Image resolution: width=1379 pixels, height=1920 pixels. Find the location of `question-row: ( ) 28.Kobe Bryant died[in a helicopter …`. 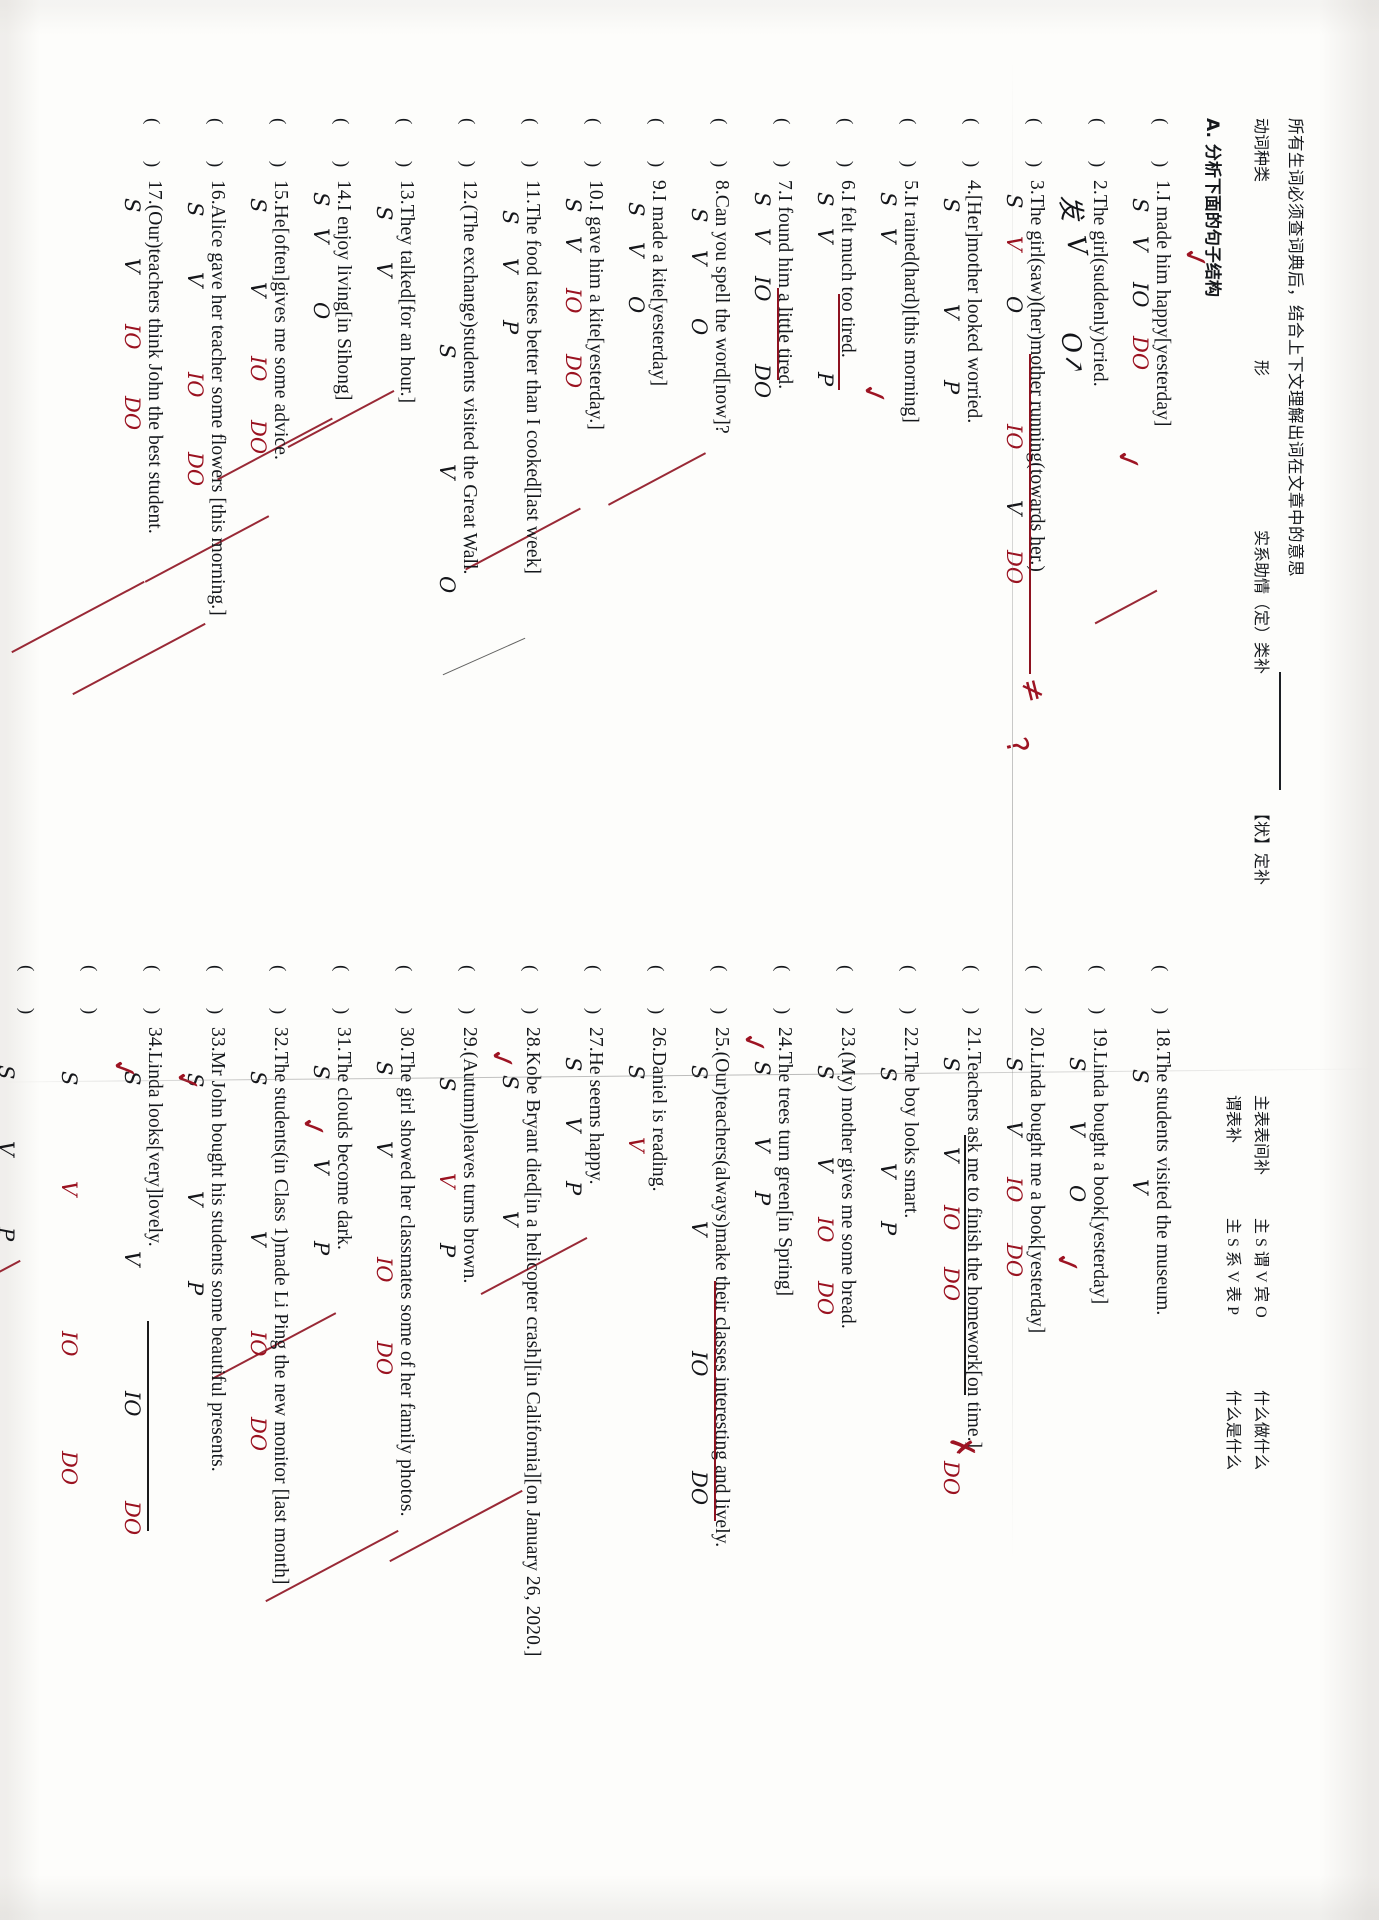

question-row: ( ) 28.Kobe Bryant died[in a helicopter … is located at coordinates (468, 1385).